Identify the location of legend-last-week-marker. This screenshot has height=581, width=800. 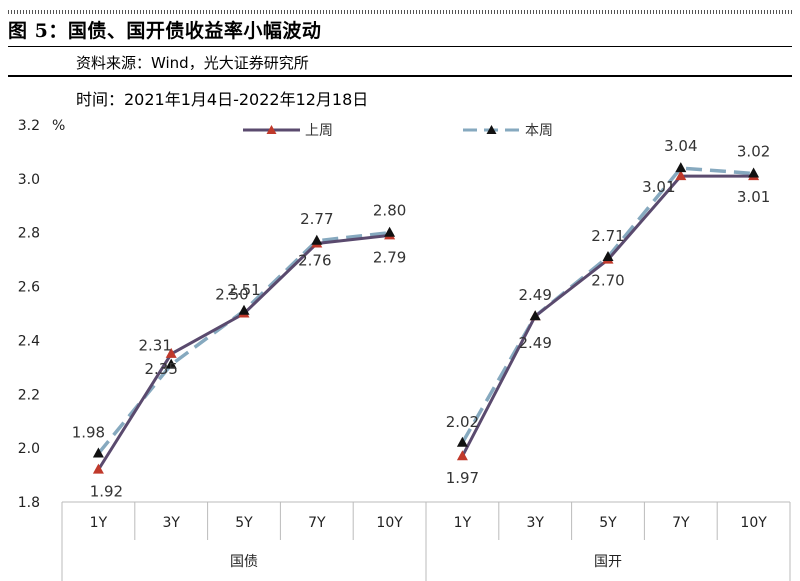
(271, 129).